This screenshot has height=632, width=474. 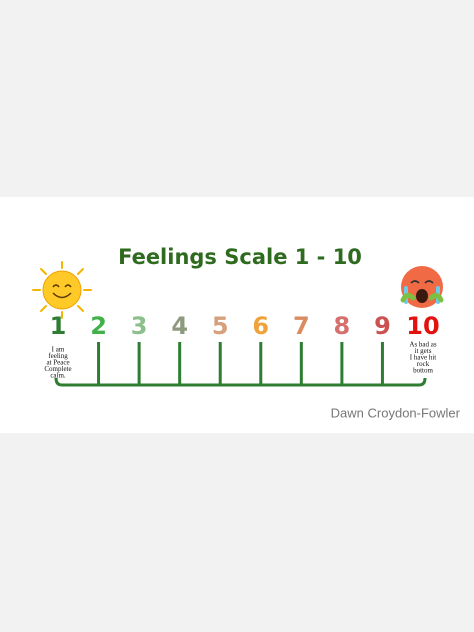 I want to click on scale-number: 1, so click(x=58, y=326).